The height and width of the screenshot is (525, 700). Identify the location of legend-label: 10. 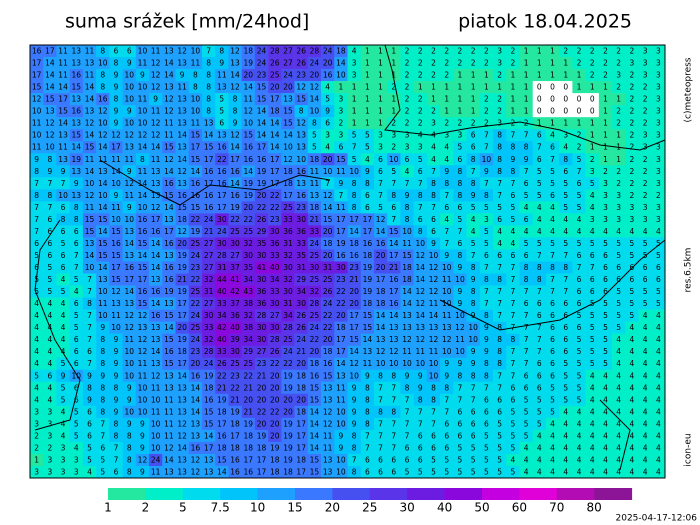
(257, 508).